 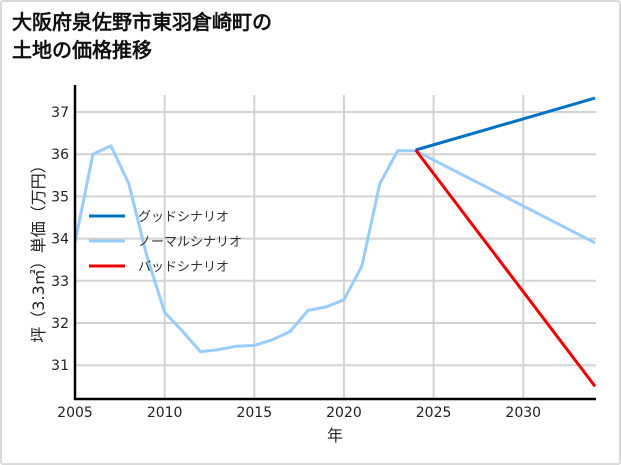 What do you see at coordinates (82, 50) in the screenshot?
I see `title-line-2: 土地の価格推移` at bounding box center [82, 50].